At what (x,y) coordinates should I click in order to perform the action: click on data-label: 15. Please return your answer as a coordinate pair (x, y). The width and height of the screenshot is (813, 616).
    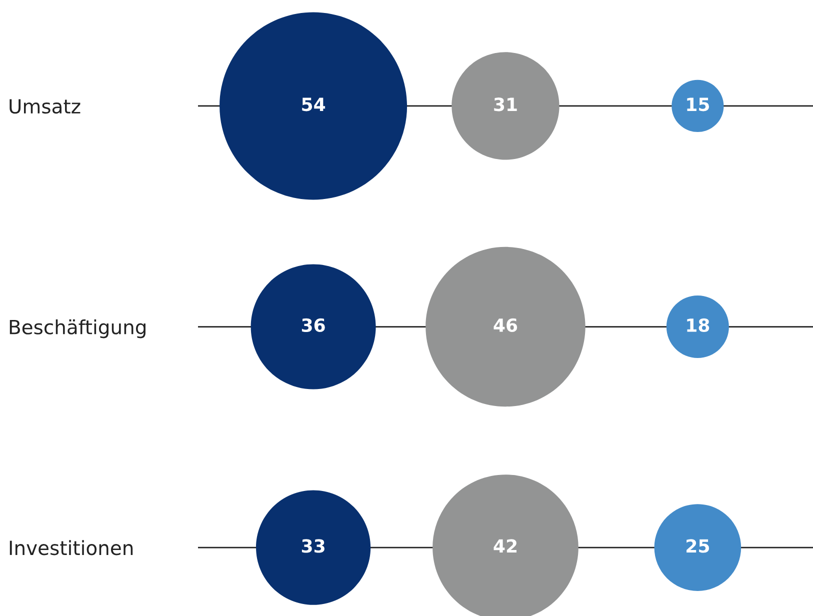
    Looking at the image, I should click on (698, 105).